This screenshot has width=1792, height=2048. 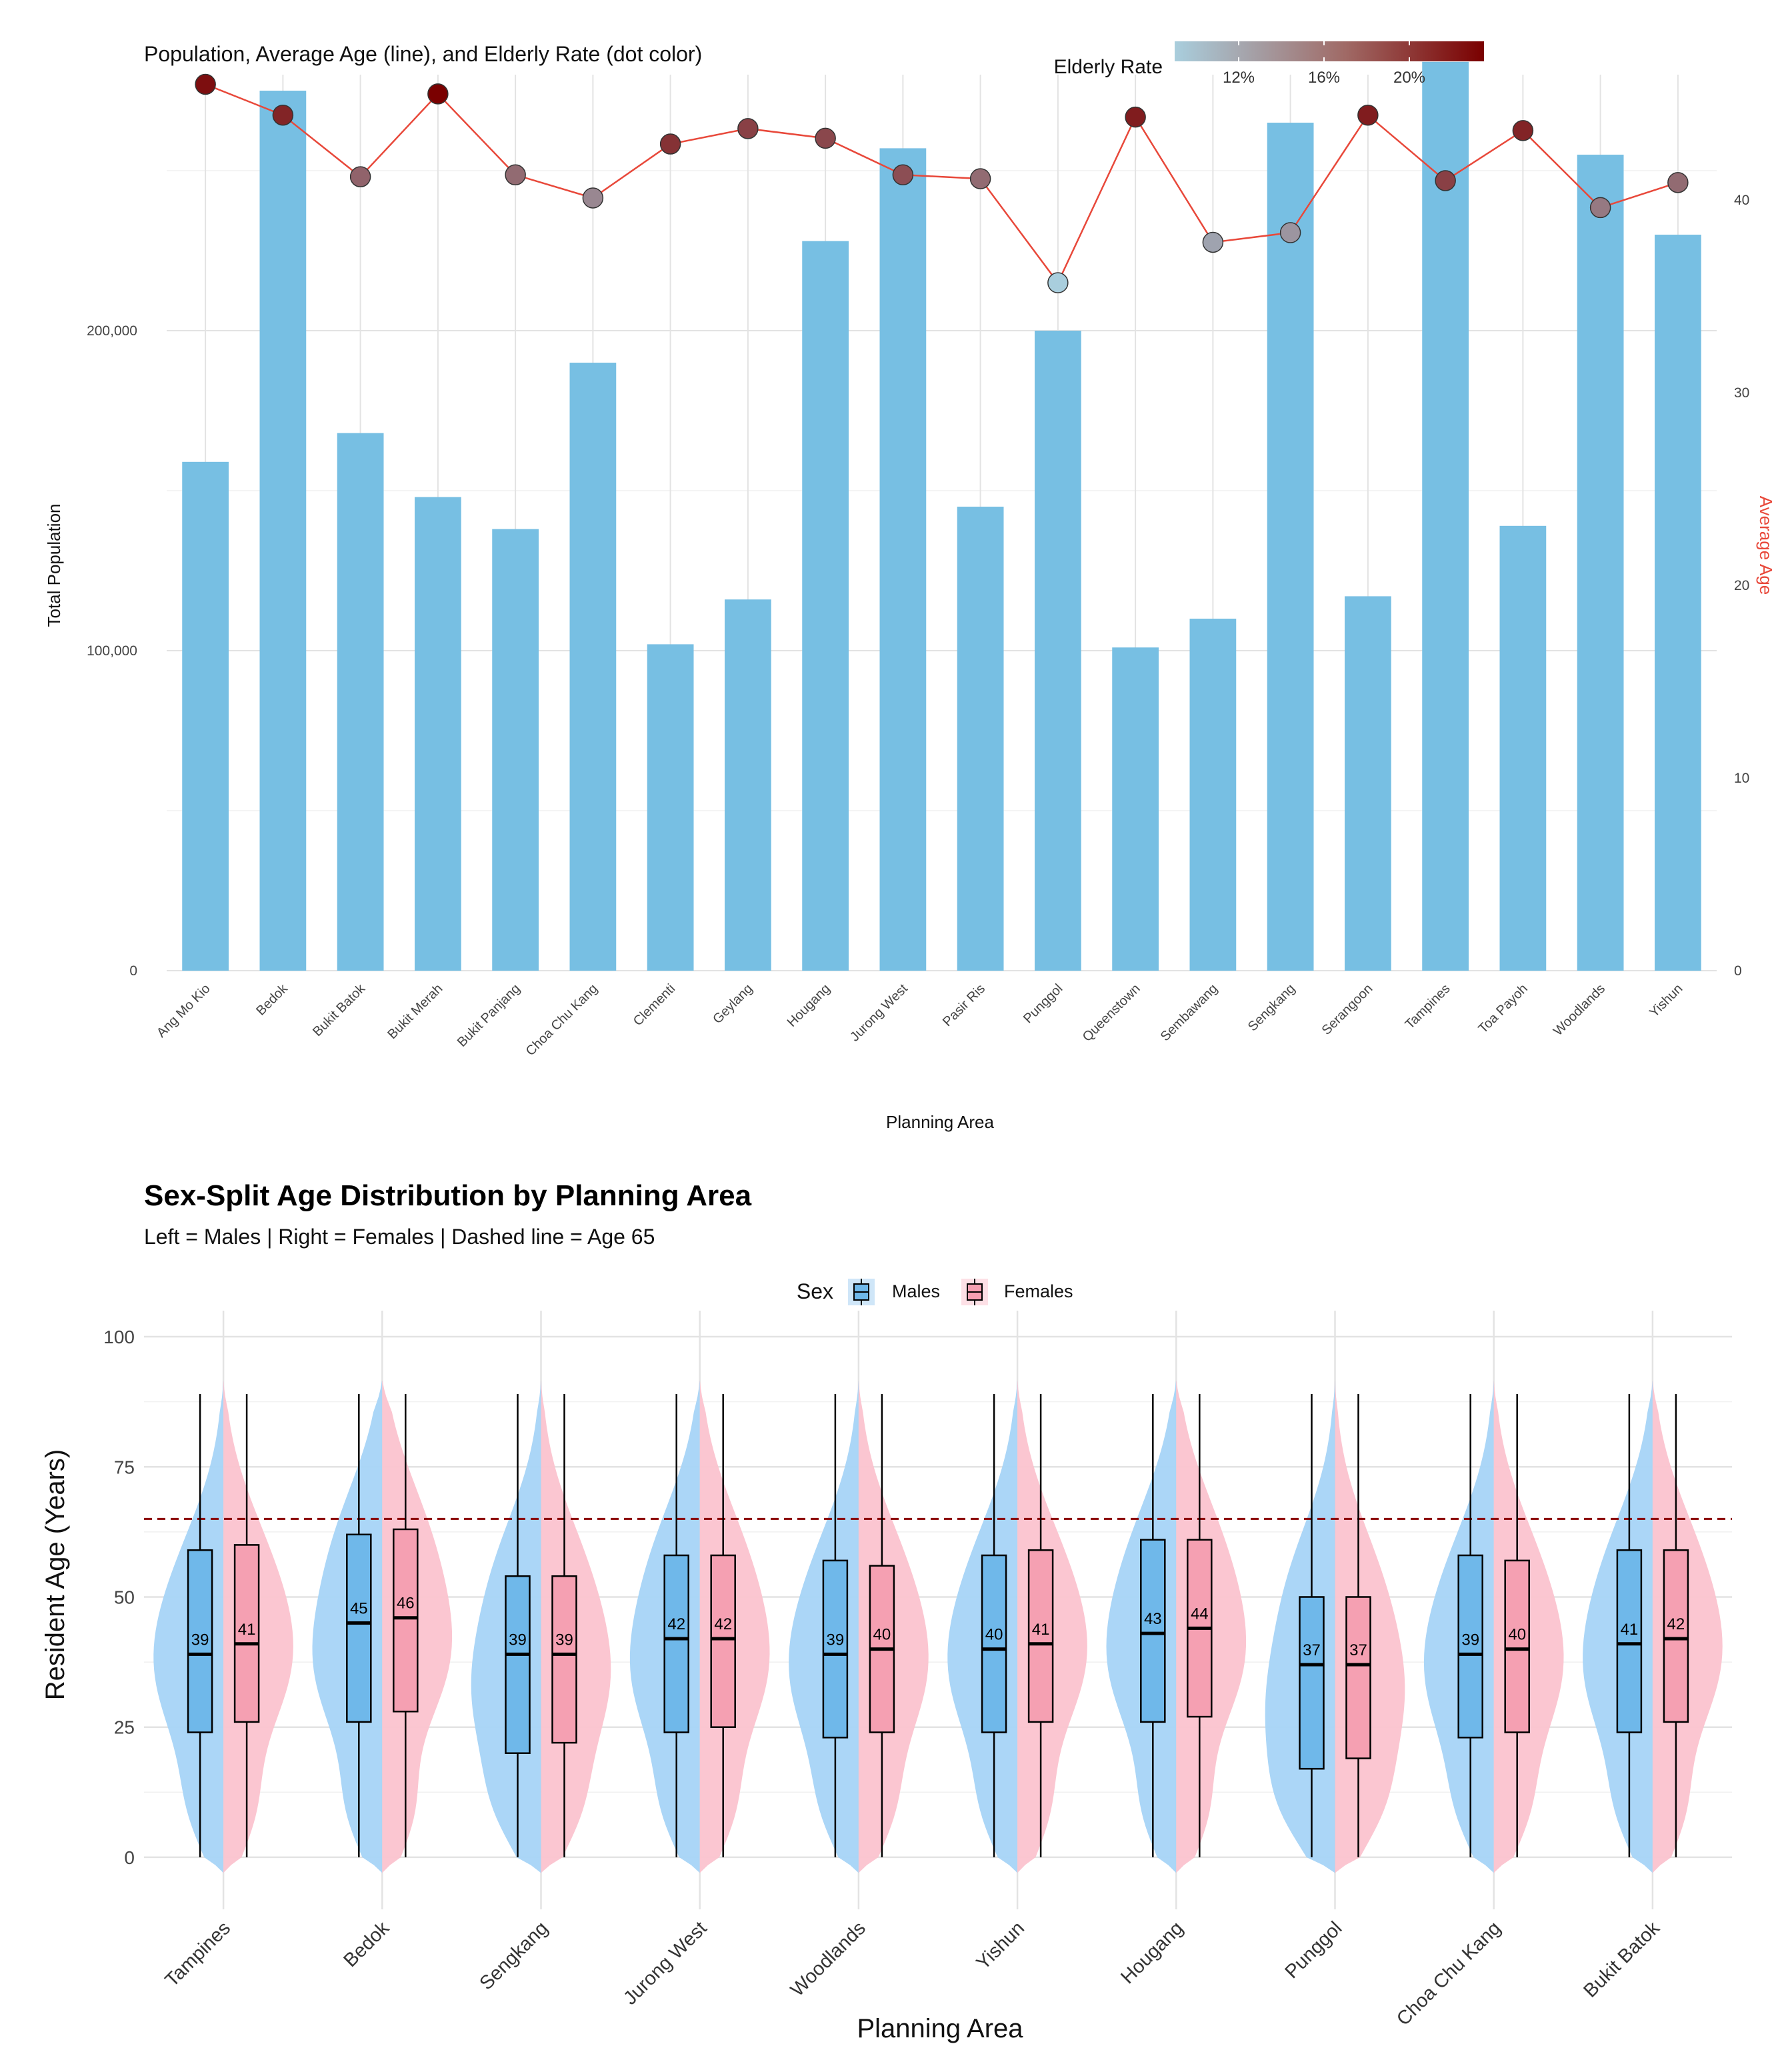 What do you see at coordinates (54, 565) in the screenshot?
I see `top-chart-y-axis-label: Total Population` at bounding box center [54, 565].